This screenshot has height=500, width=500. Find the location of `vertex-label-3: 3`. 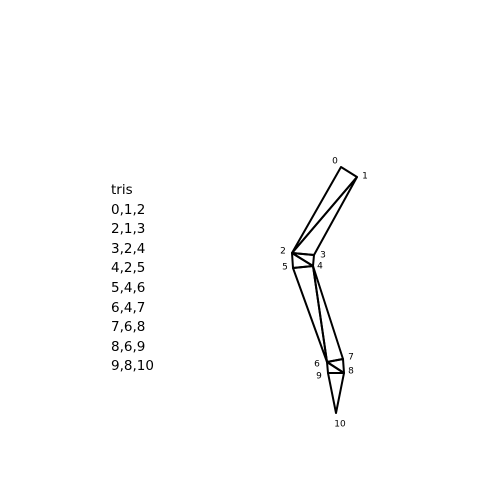

vertex-label-3: 3 is located at coordinates (323, 256).